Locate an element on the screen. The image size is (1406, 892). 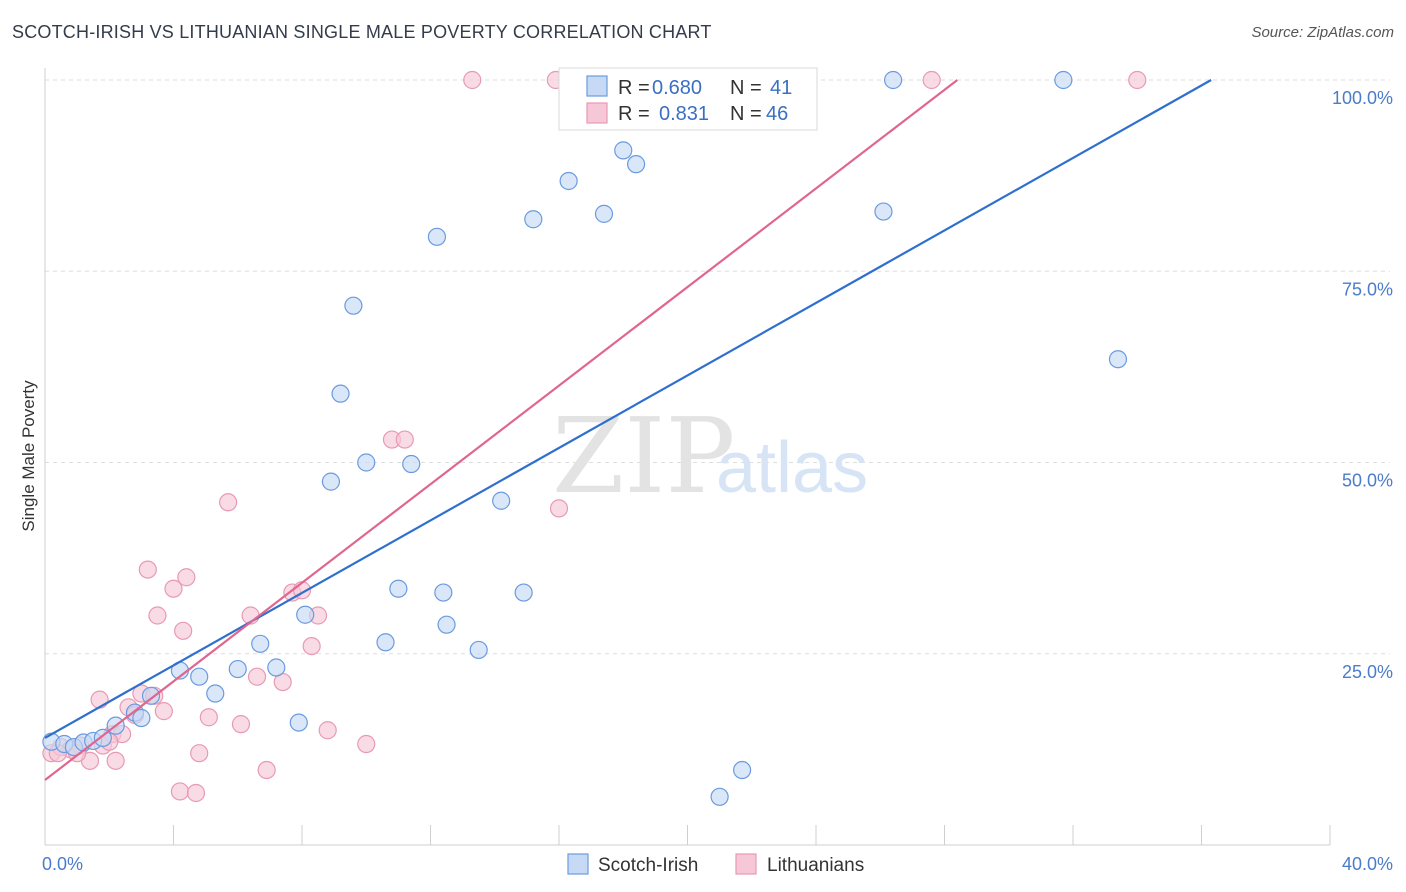
bottom-legend-swatch-scotch-irish is located at coordinates (578, 864).